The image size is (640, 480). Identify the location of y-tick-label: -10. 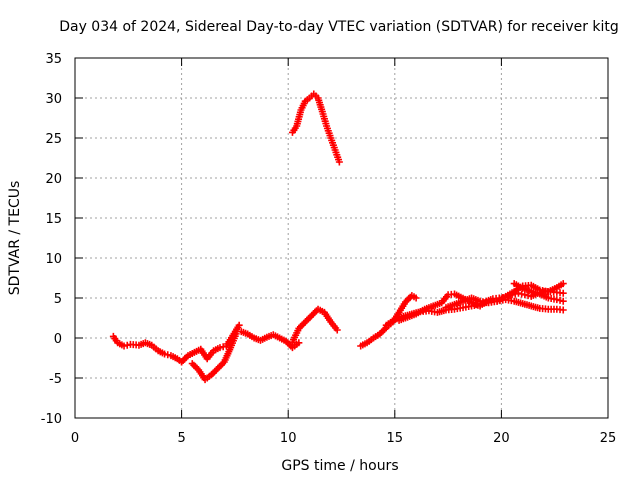
(51, 419).